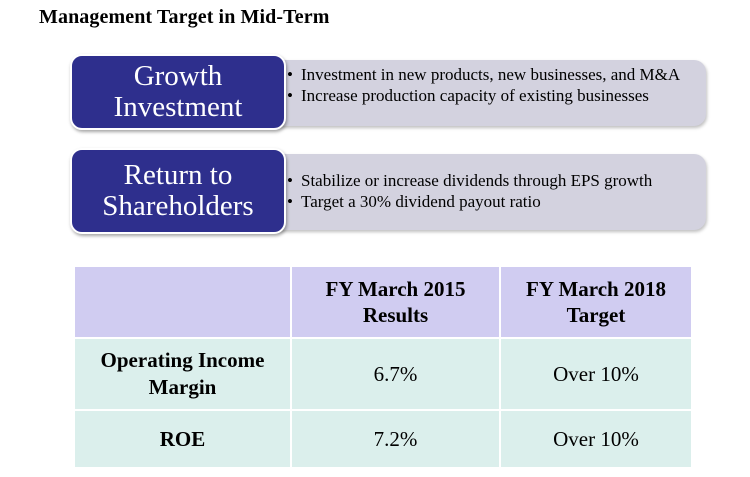 The height and width of the screenshot is (477, 750). I want to click on growth-investment-label-line1: Growth, so click(178, 76).